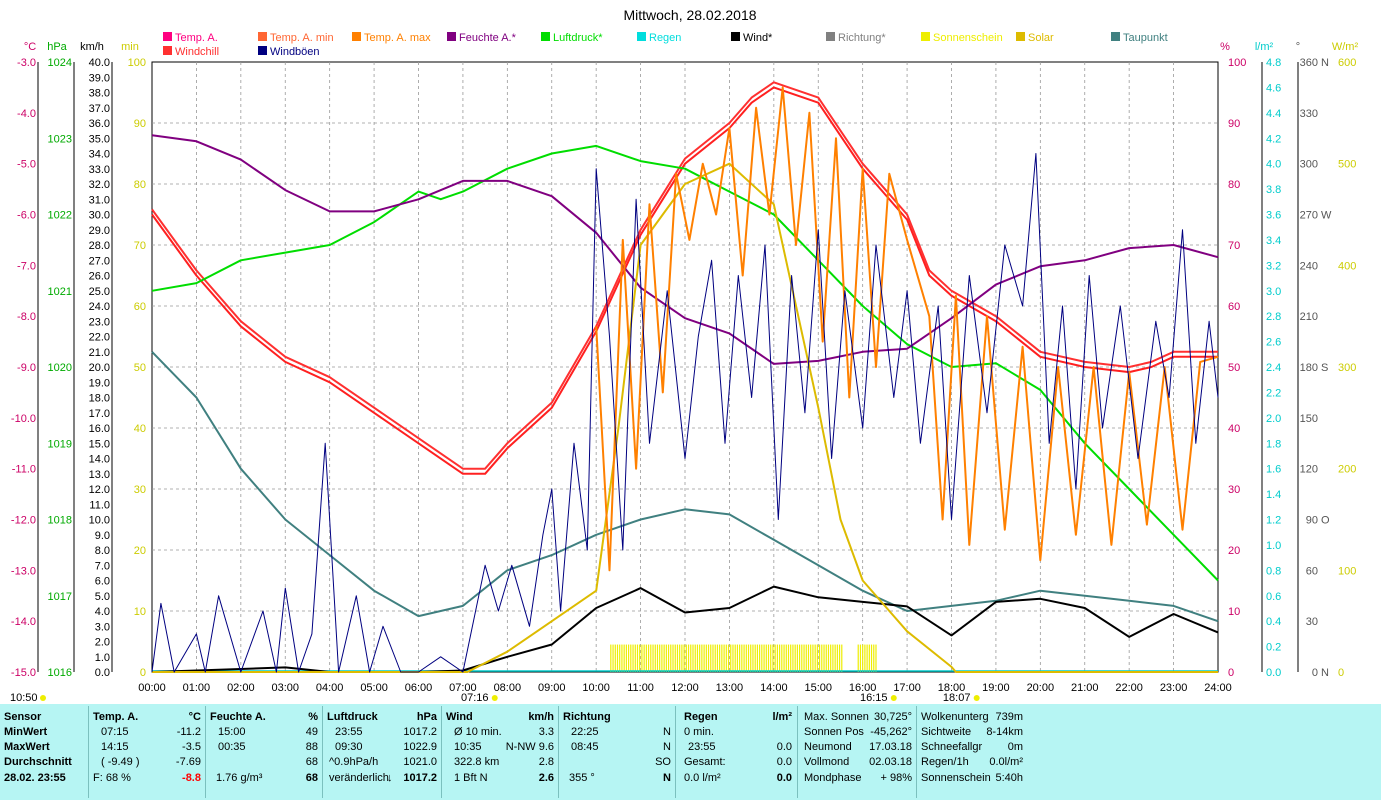 This screenshot has width=1381, height=800. I want to click on legend-label: Temp. A. min, so click(302, 38).